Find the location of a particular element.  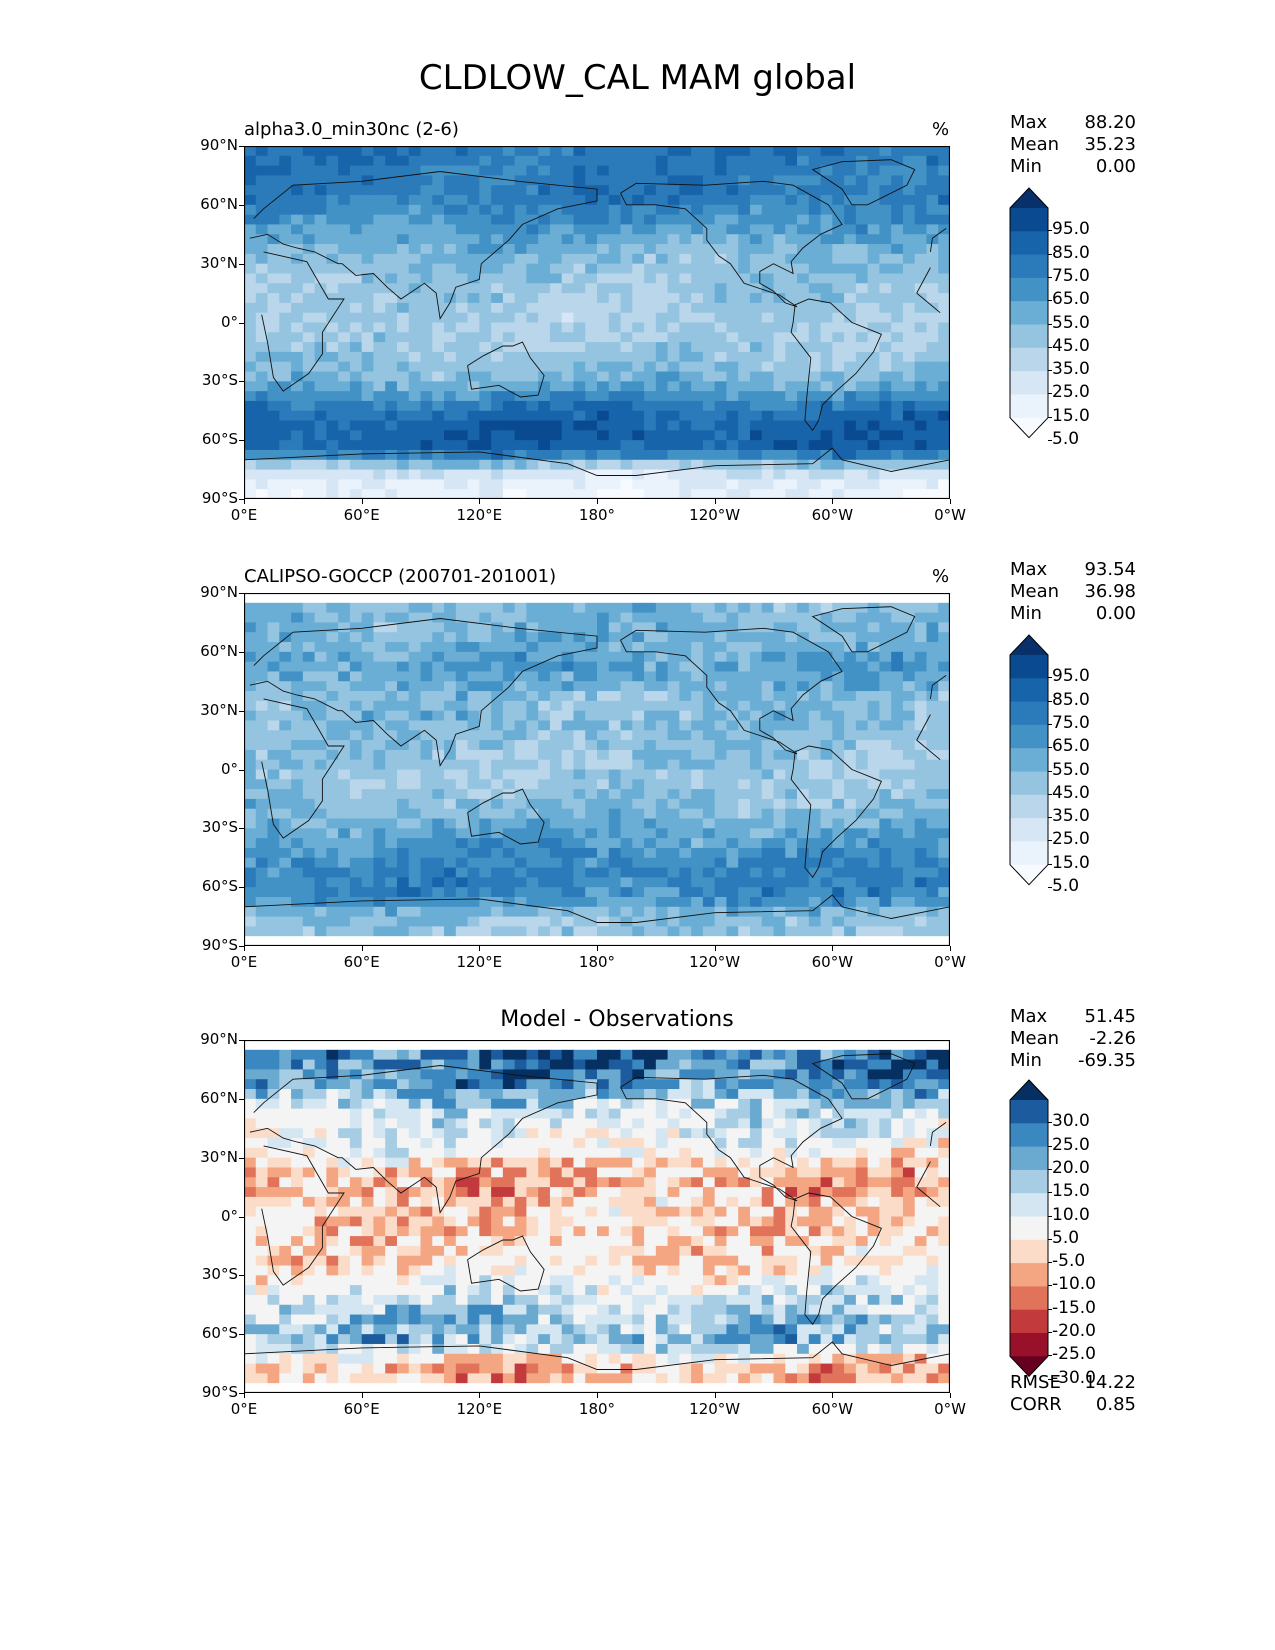

colorbar-label: 85.0 is located at coordinates (1071, 252).